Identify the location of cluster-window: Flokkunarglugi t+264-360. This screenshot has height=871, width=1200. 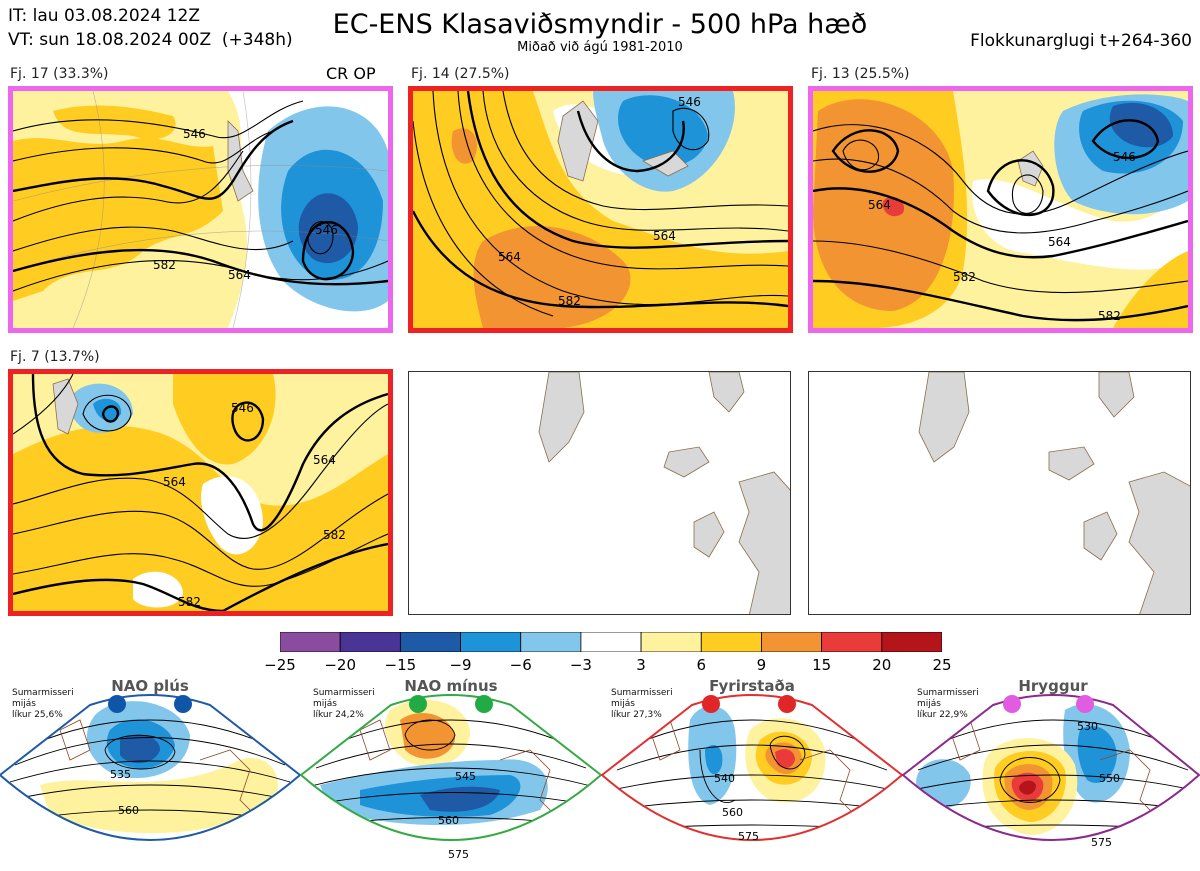
(1081, 41).